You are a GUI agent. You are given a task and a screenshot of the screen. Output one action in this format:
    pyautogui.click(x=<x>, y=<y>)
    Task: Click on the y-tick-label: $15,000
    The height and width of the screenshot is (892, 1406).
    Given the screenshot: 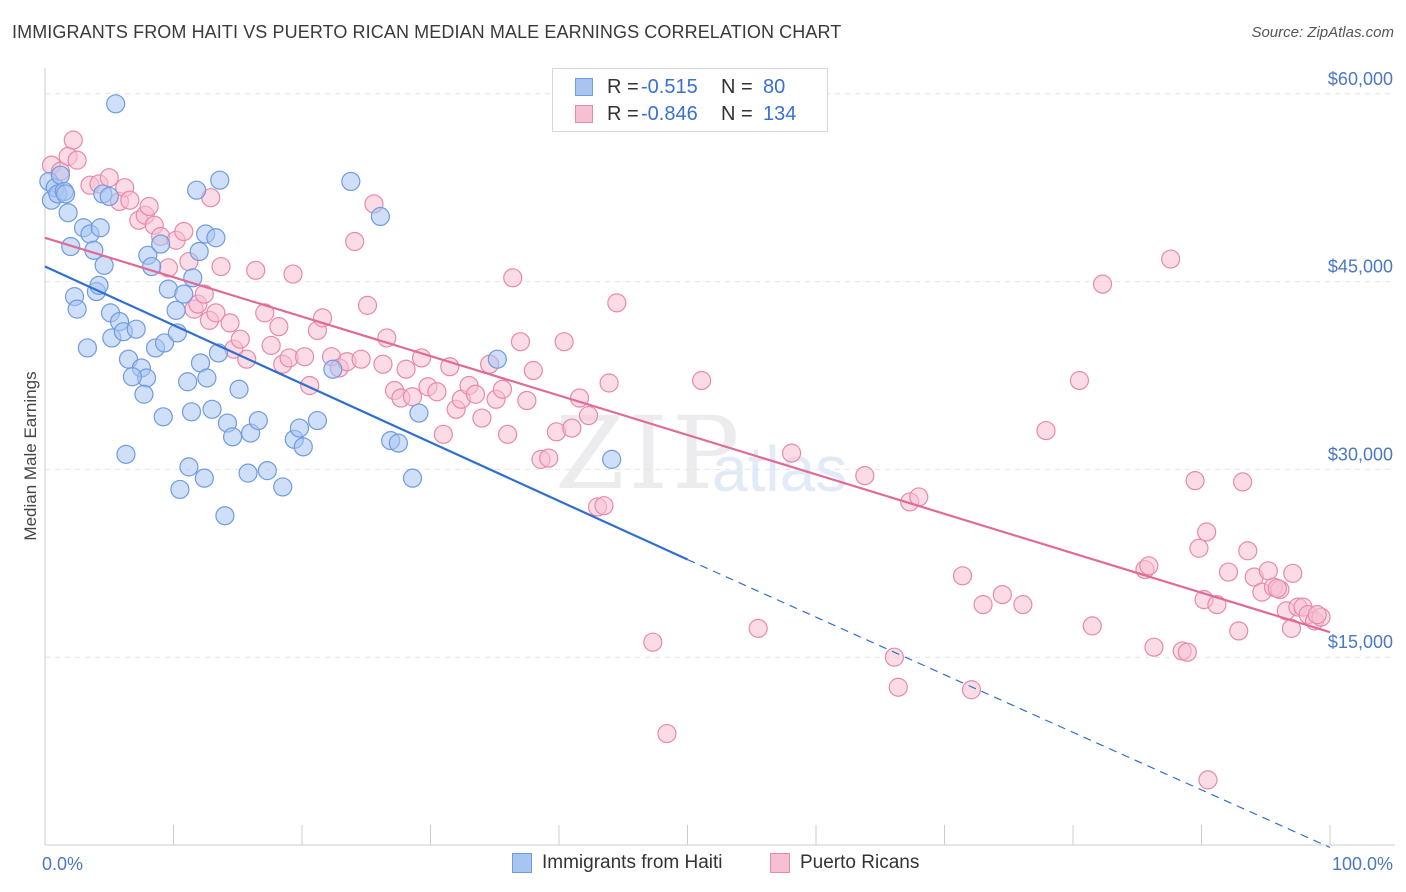 What is the action you would take?
    pyautogui.click(x=1360, y=642)
    